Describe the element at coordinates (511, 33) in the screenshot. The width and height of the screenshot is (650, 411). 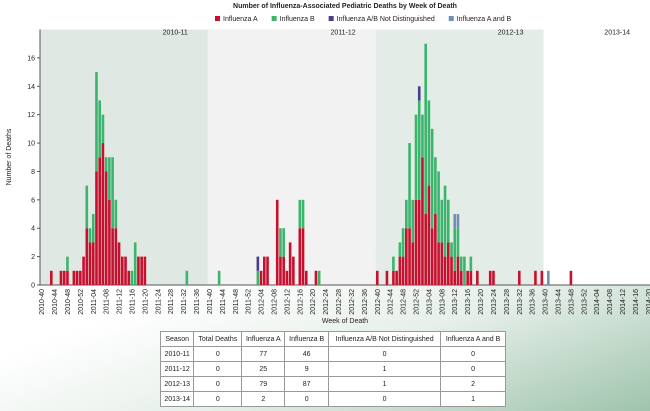
I see `season-label: 2012-13` at that location.